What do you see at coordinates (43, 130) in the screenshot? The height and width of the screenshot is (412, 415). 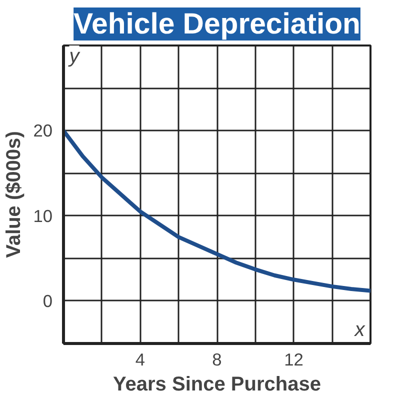 I see `y-tick-label: 20` at bounding box center [43, 130].